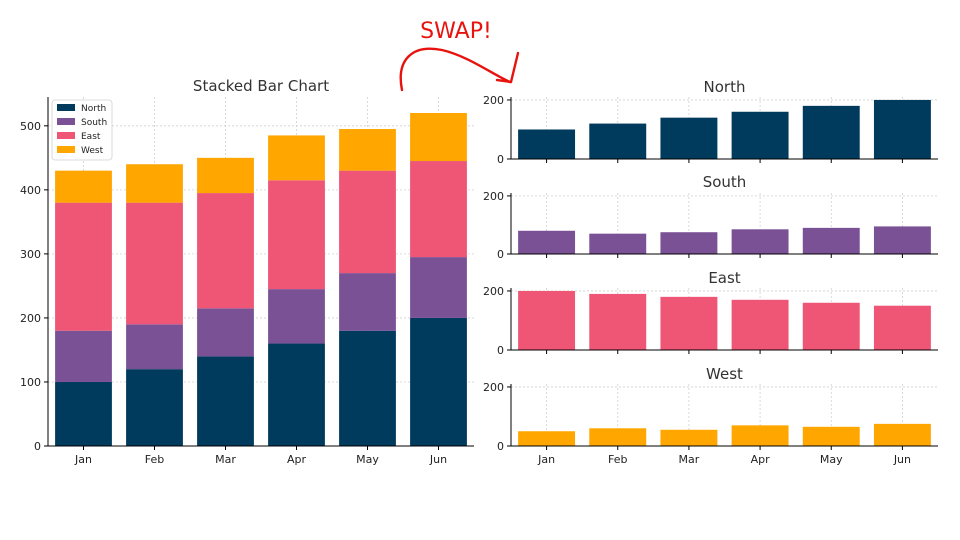 This screenshot has height=540, width=960. Describe the element at coordinates (725, 182) in the screenshot. I see `panel-title: South` at that location.